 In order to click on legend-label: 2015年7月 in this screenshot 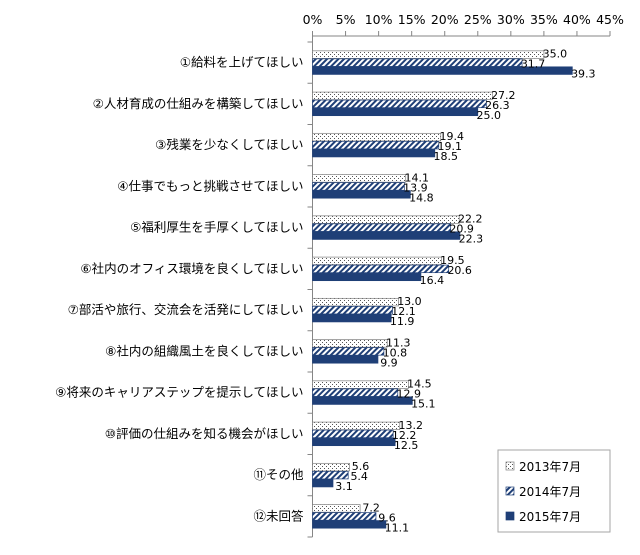, I will do `click(550, 517)`.